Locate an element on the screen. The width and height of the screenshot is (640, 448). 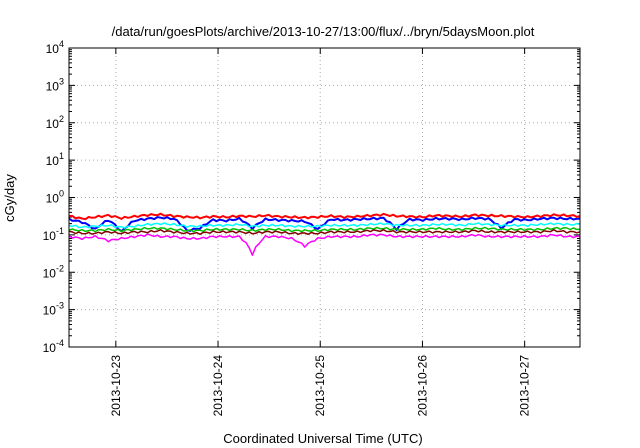
x-tick-label: 2013-10-23 is located at coordinates (116, 386).